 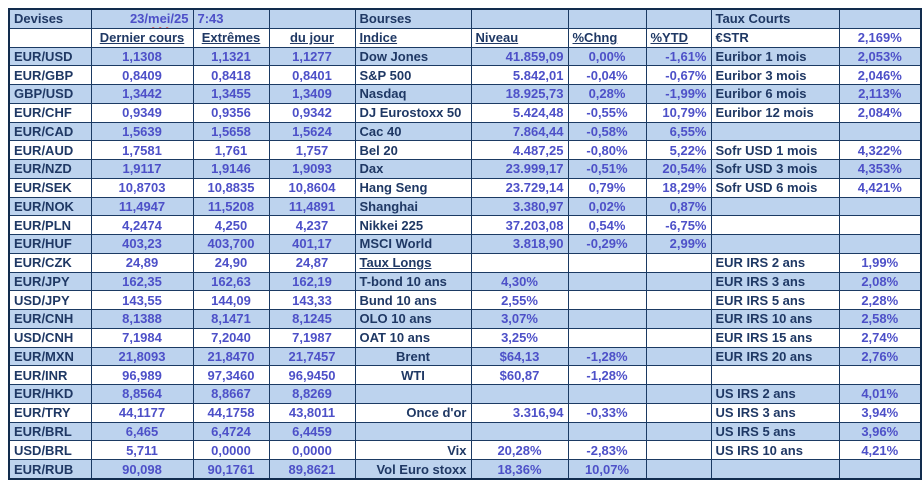 I want to click on section-title-bourses: Bourses, so click(x=413, y=18).